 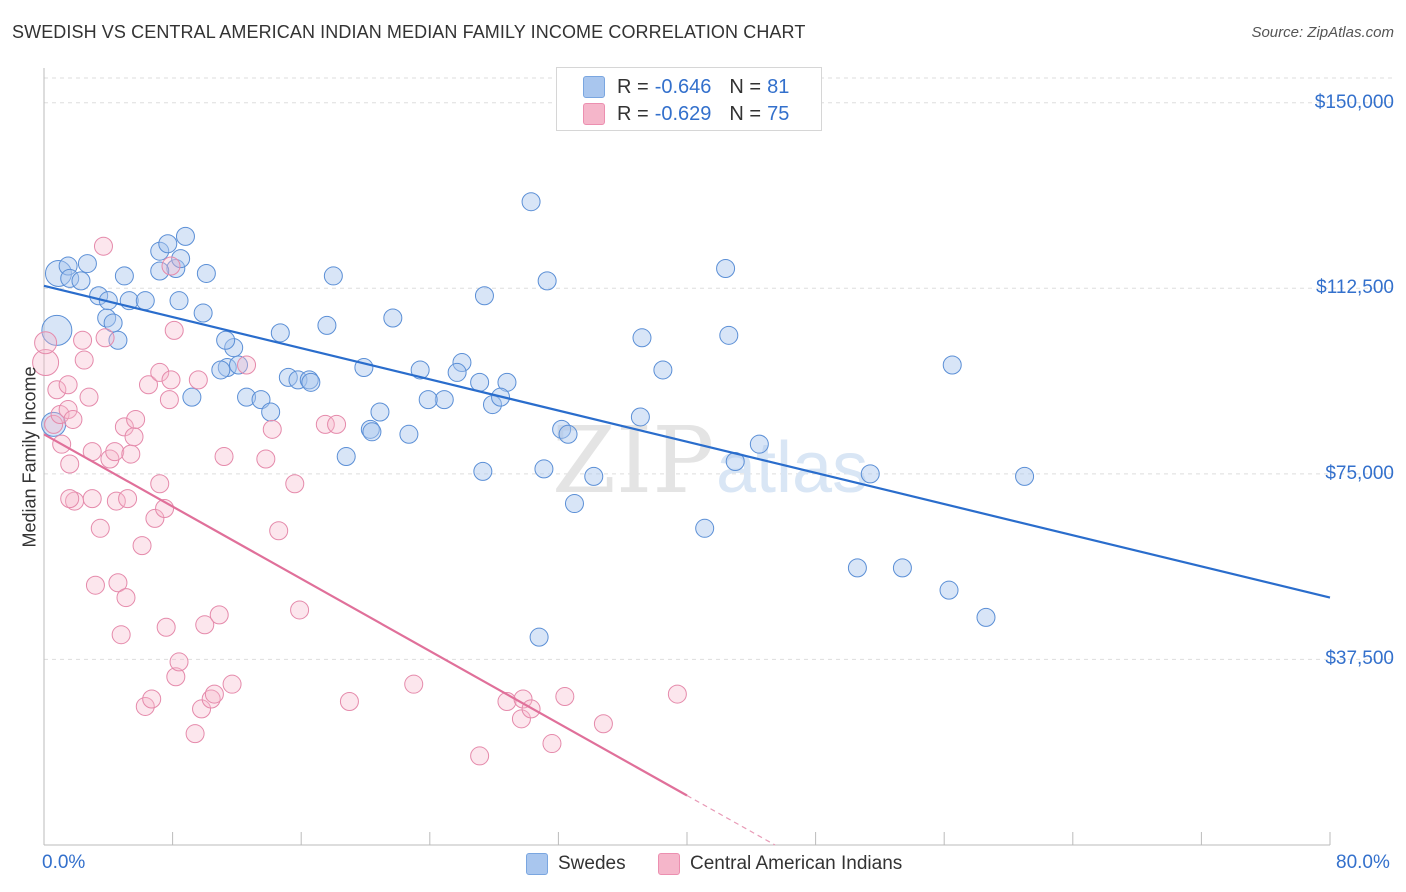 I want to click on x-tick-label-min: 0.0%, so click(x=64, y=862).